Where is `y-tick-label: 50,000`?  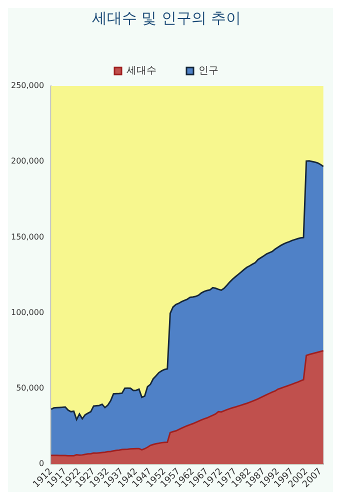 y-tick-label: 50,000 is located at coordinates (30, 388).